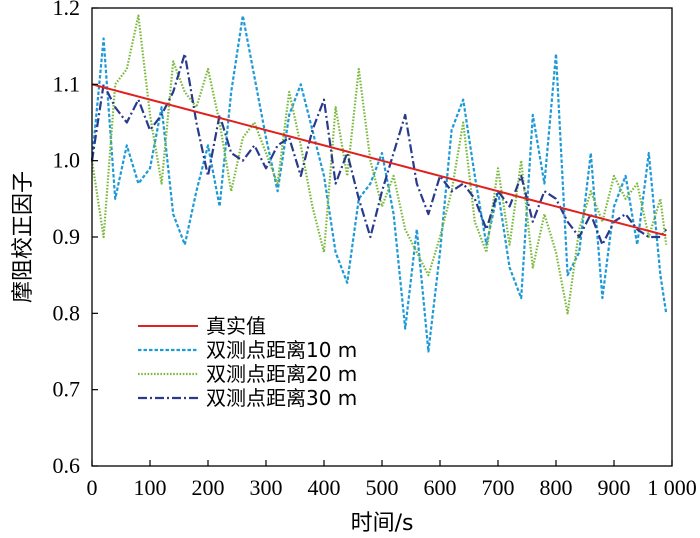  Describe the element at coordinates (440, 487) in the screenshot. I see `x-tick-label: 600` at that location.